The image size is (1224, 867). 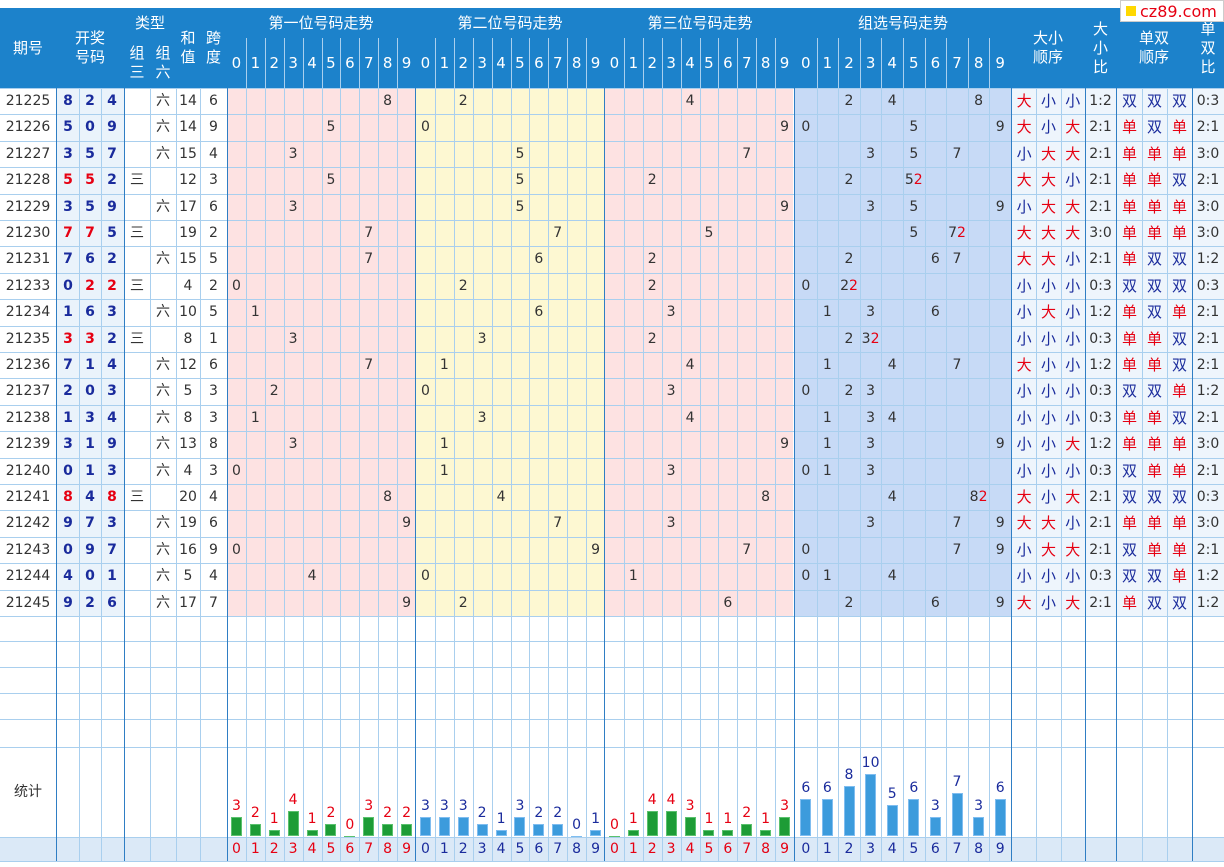 I want to click on group-stat-bar, so click(x=871, y=805).